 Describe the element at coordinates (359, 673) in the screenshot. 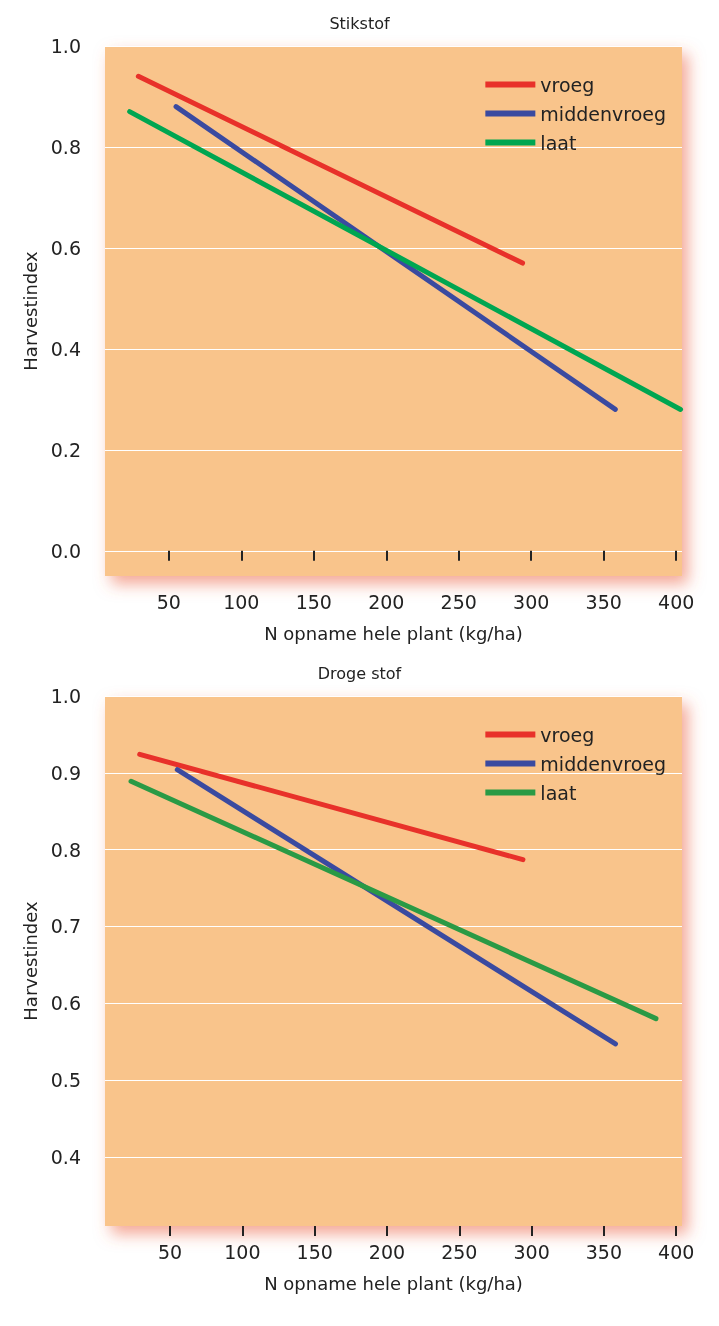

I see `chart-title: Droge stof` at that location.